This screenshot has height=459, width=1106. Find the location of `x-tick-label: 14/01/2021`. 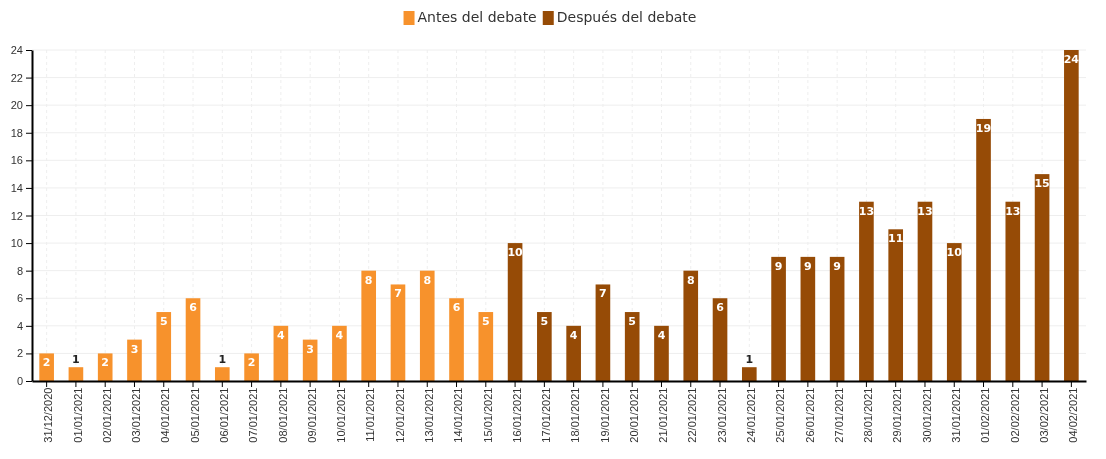

x-tick-label: 14/01/2021 is located at coordinates (458, 415).